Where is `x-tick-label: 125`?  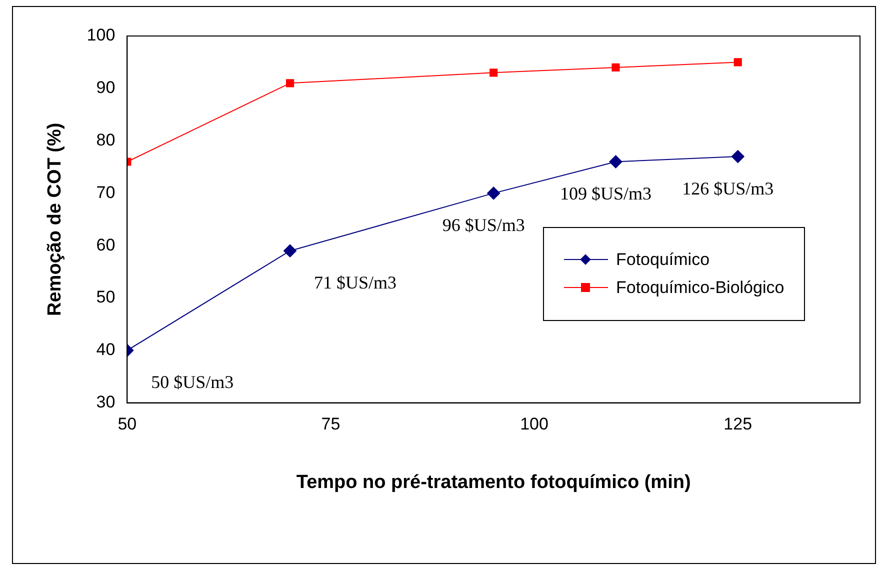
x-tick-label: 125 is located at coordinates (738, 424).